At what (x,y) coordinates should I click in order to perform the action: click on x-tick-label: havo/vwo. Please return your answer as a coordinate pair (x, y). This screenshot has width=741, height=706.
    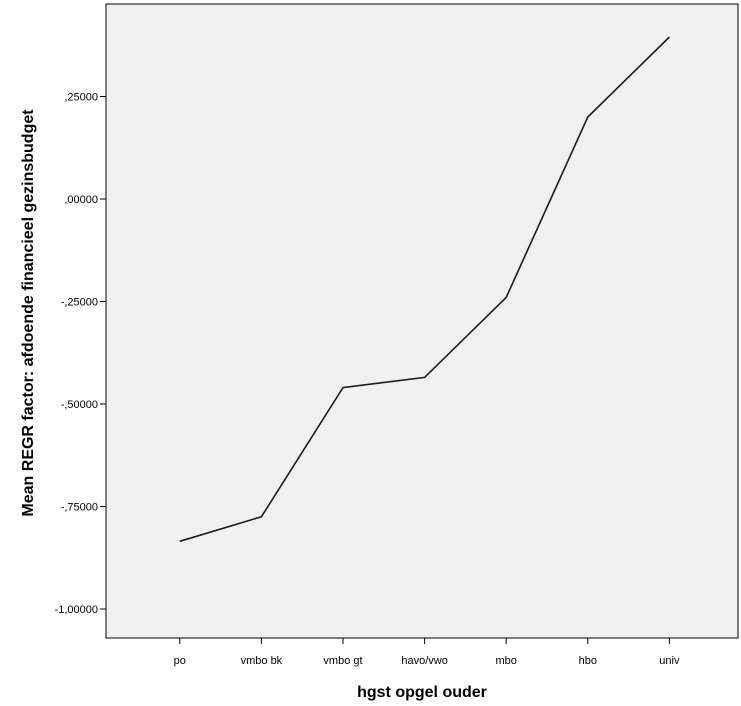
    Looking at the image, I should click on (424, 661).